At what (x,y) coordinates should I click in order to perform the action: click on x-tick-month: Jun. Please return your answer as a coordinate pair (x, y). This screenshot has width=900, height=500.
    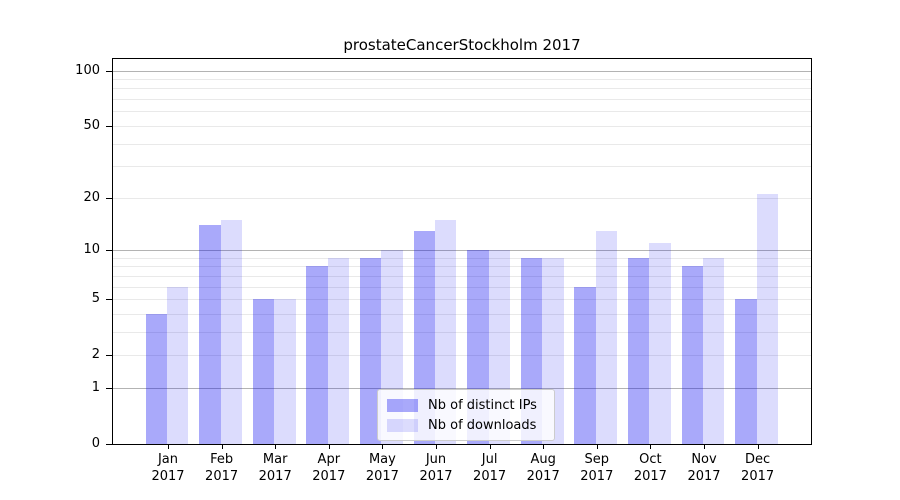
    Looking at the image, I should click on (436, 459).